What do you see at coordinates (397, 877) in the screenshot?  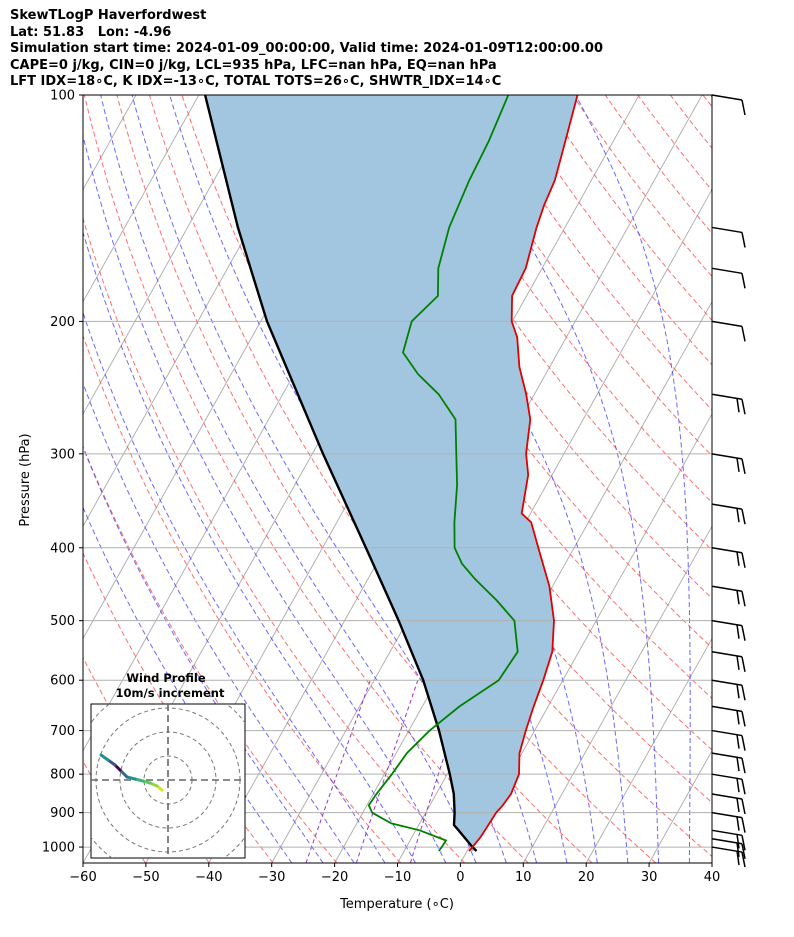 I see `x-tick-label: −10` at bounding box center [397, 877].